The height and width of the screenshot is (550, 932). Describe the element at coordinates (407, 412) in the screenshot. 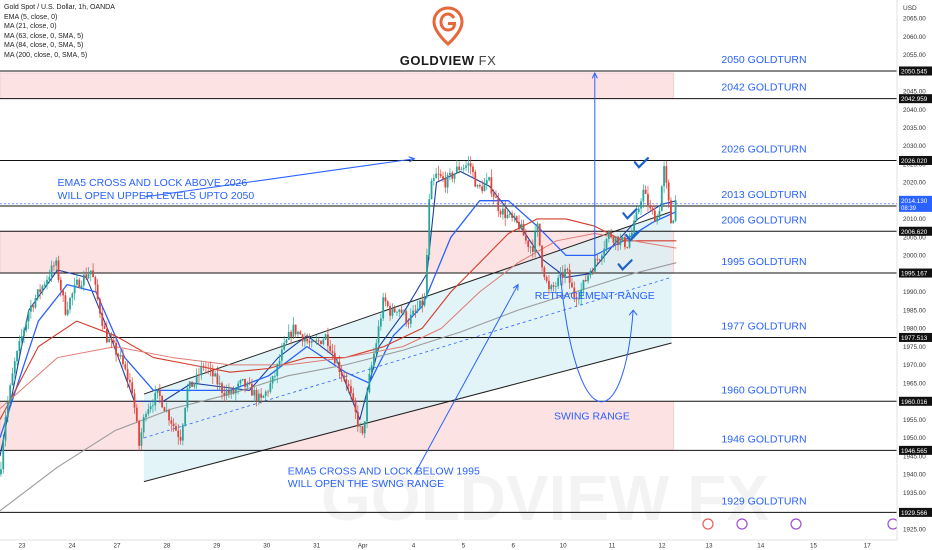

I see `channel-lower-line` at that location.